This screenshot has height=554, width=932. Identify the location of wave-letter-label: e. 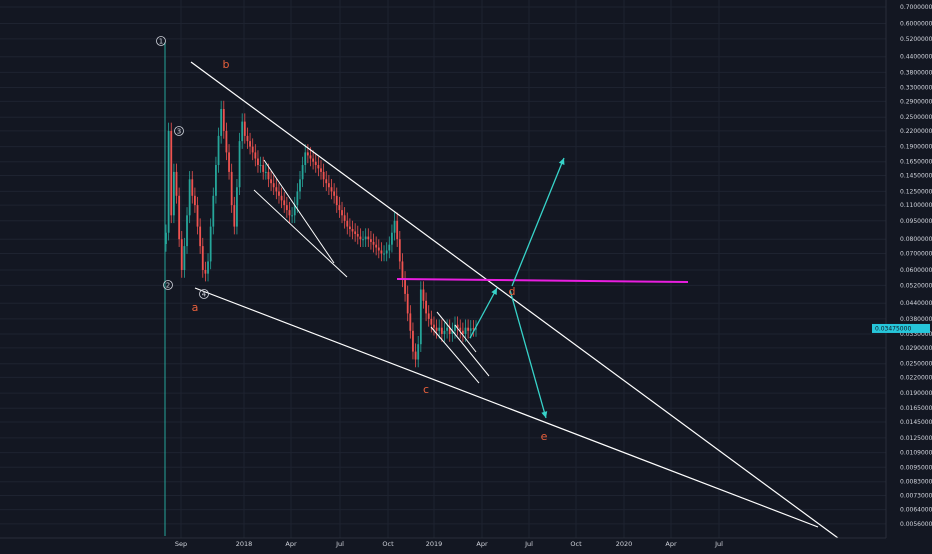
(544, 436).